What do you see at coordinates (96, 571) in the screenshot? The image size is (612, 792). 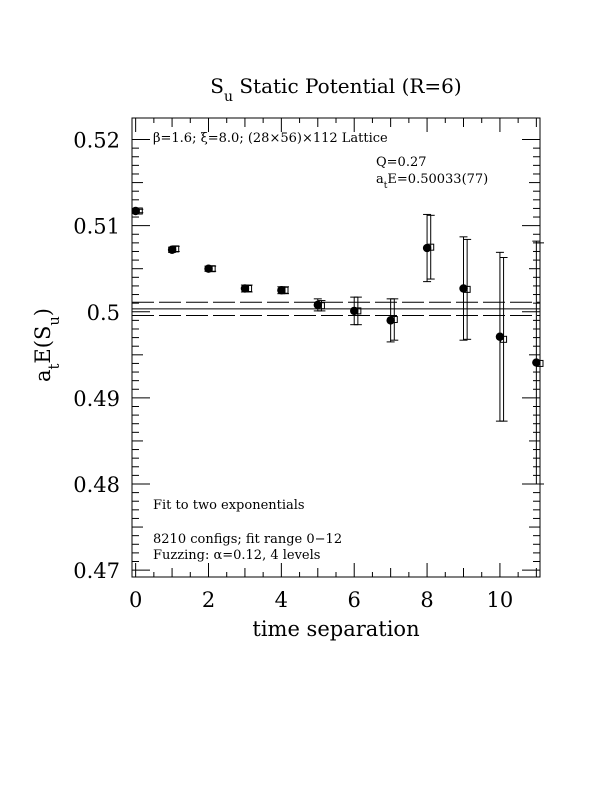 I see `y-tick-label: 0.47` at bounding box center [96, 571].